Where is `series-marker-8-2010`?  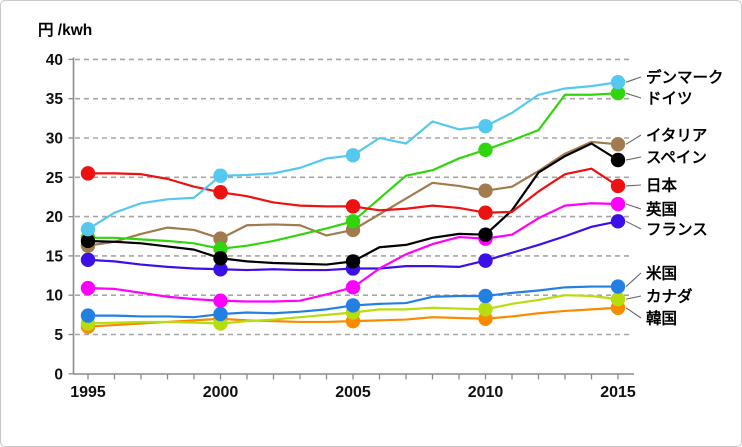 series-marker-8-2010 is located at coordinates (485, 309).